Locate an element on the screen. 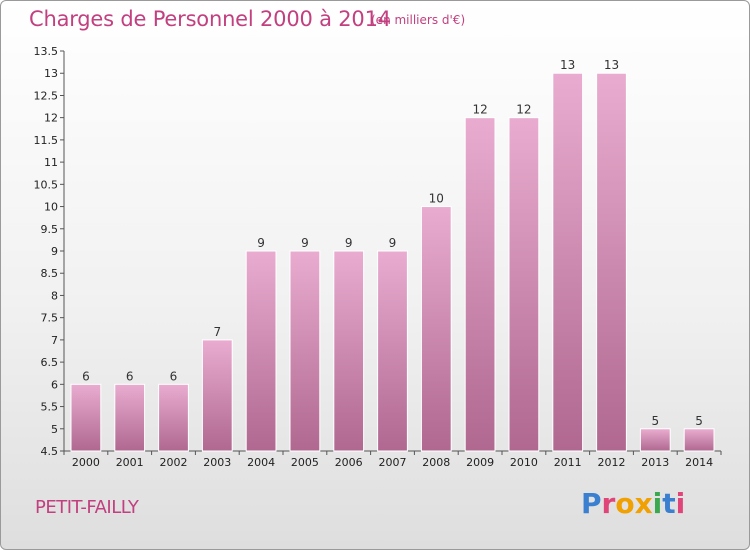 The image size is (750, 550). logo-letter: P is located at coordinates (591, 503).